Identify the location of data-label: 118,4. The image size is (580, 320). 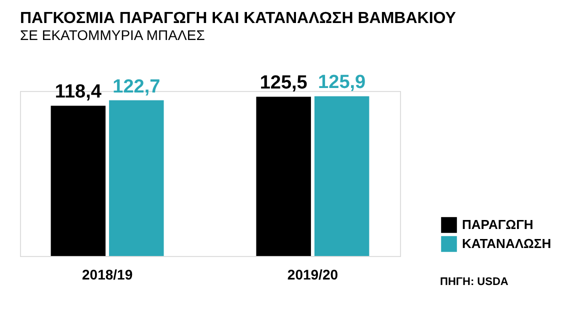
(78, 92).